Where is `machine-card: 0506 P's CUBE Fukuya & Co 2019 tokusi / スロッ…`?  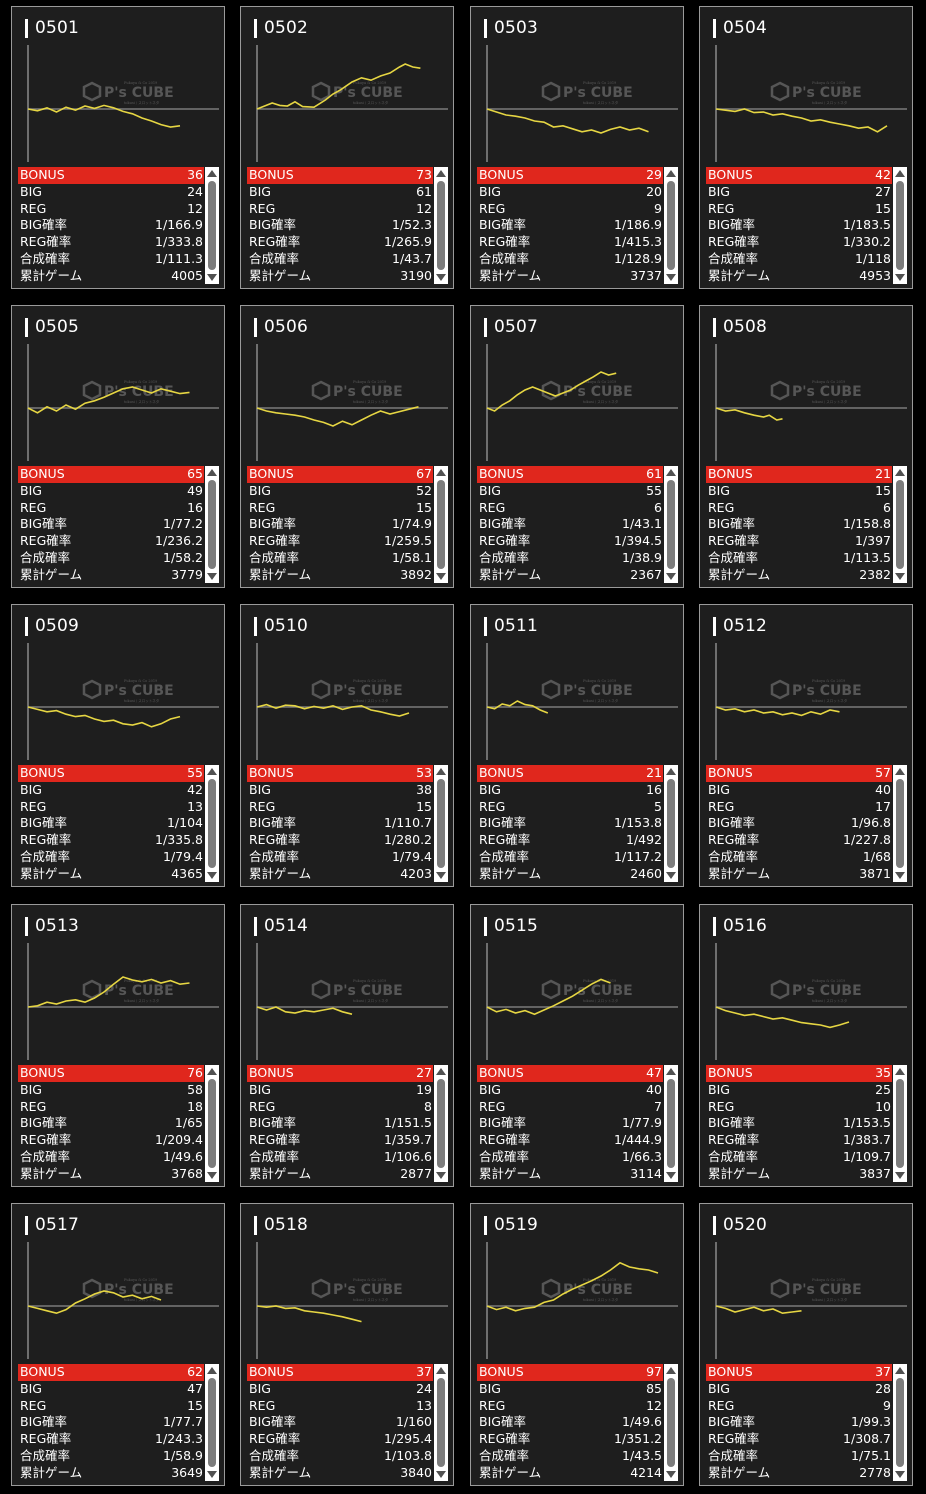 machine-card: 0506 P's CUBE Fukuya & Co 2019 tokusi / スロッ… is located at coordinates (347, 446).